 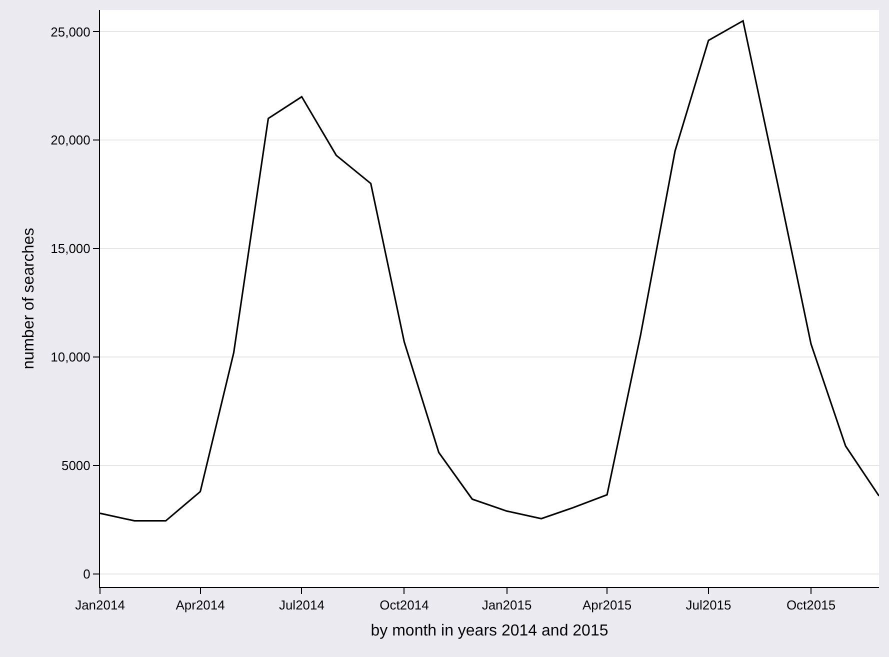 I want to click on x-tick-label: Jan2014, so click(x=100, y=605).